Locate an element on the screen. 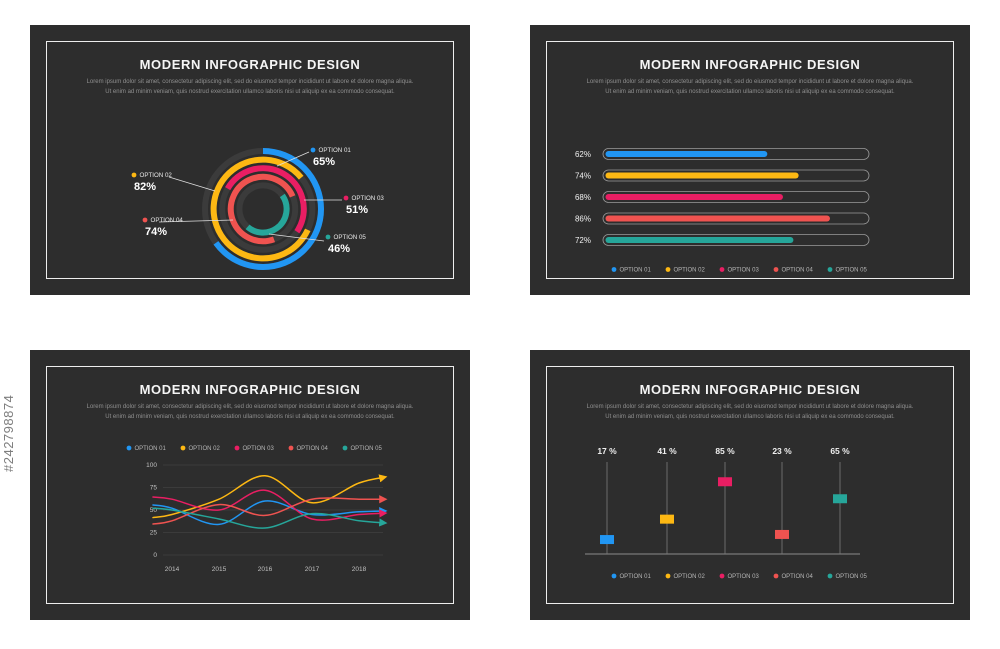 The height and width of the screenshot is (649, 1000). chart-text: 68% is located at coordinates (583, 197).